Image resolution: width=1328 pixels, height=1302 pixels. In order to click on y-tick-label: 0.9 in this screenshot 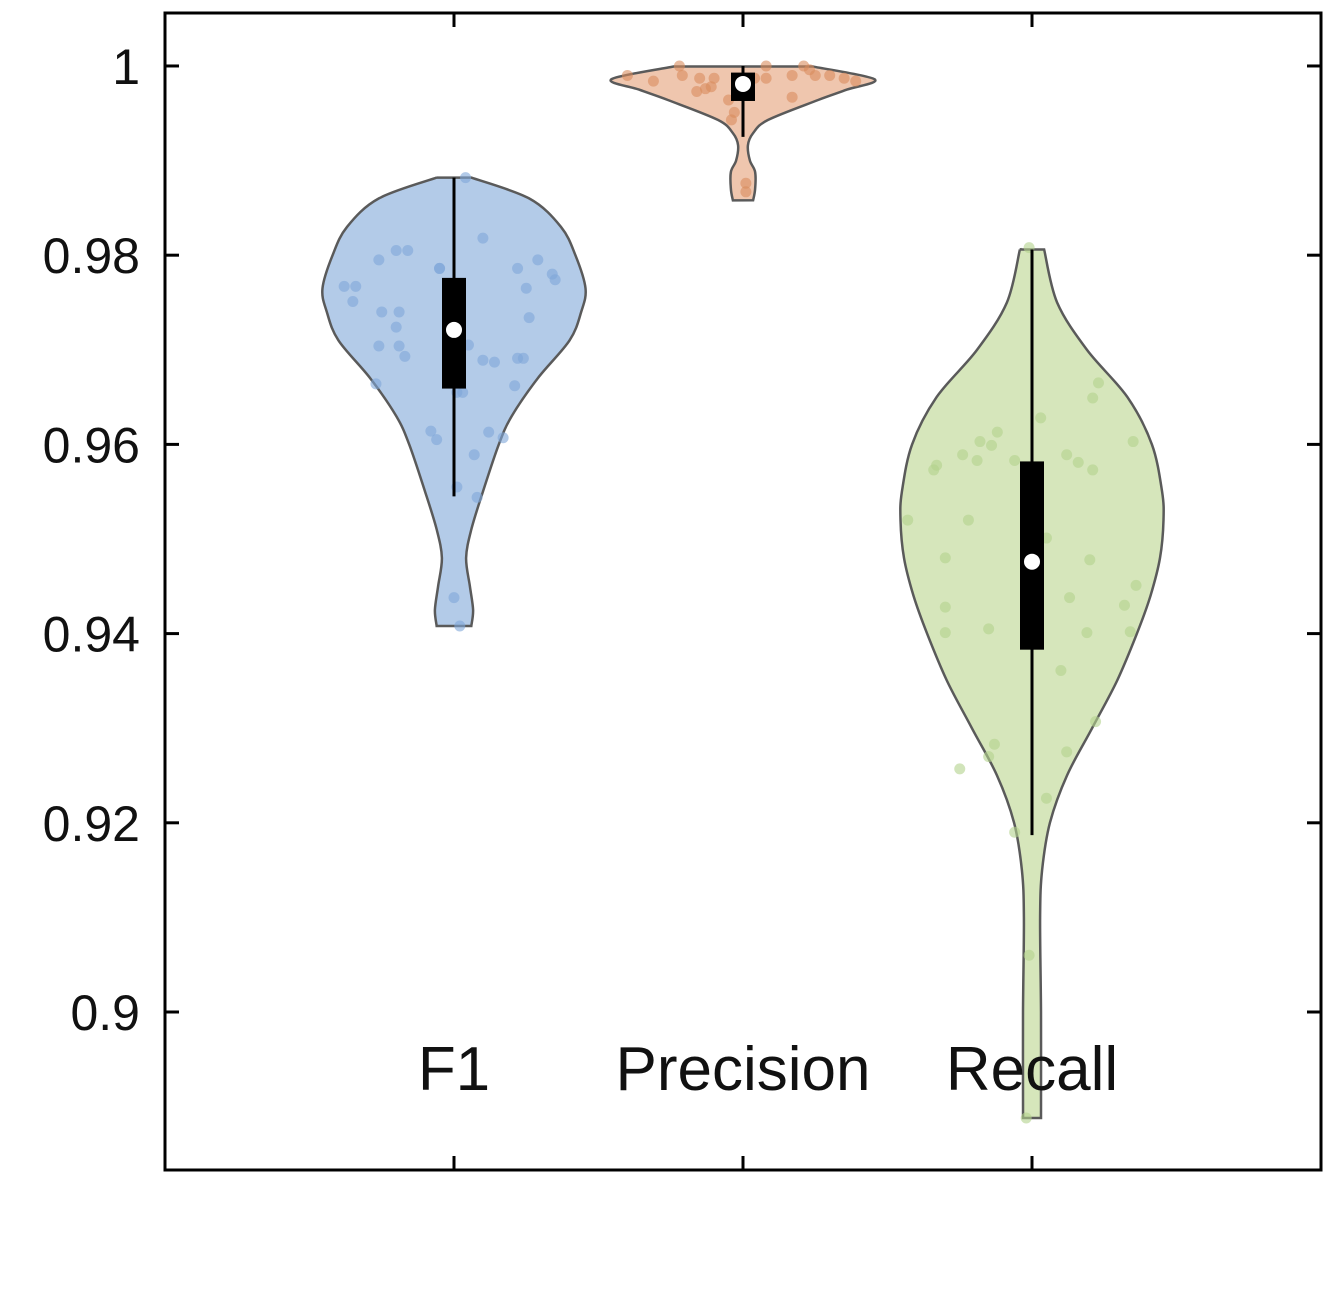, I will do `click(105, 1013)`.